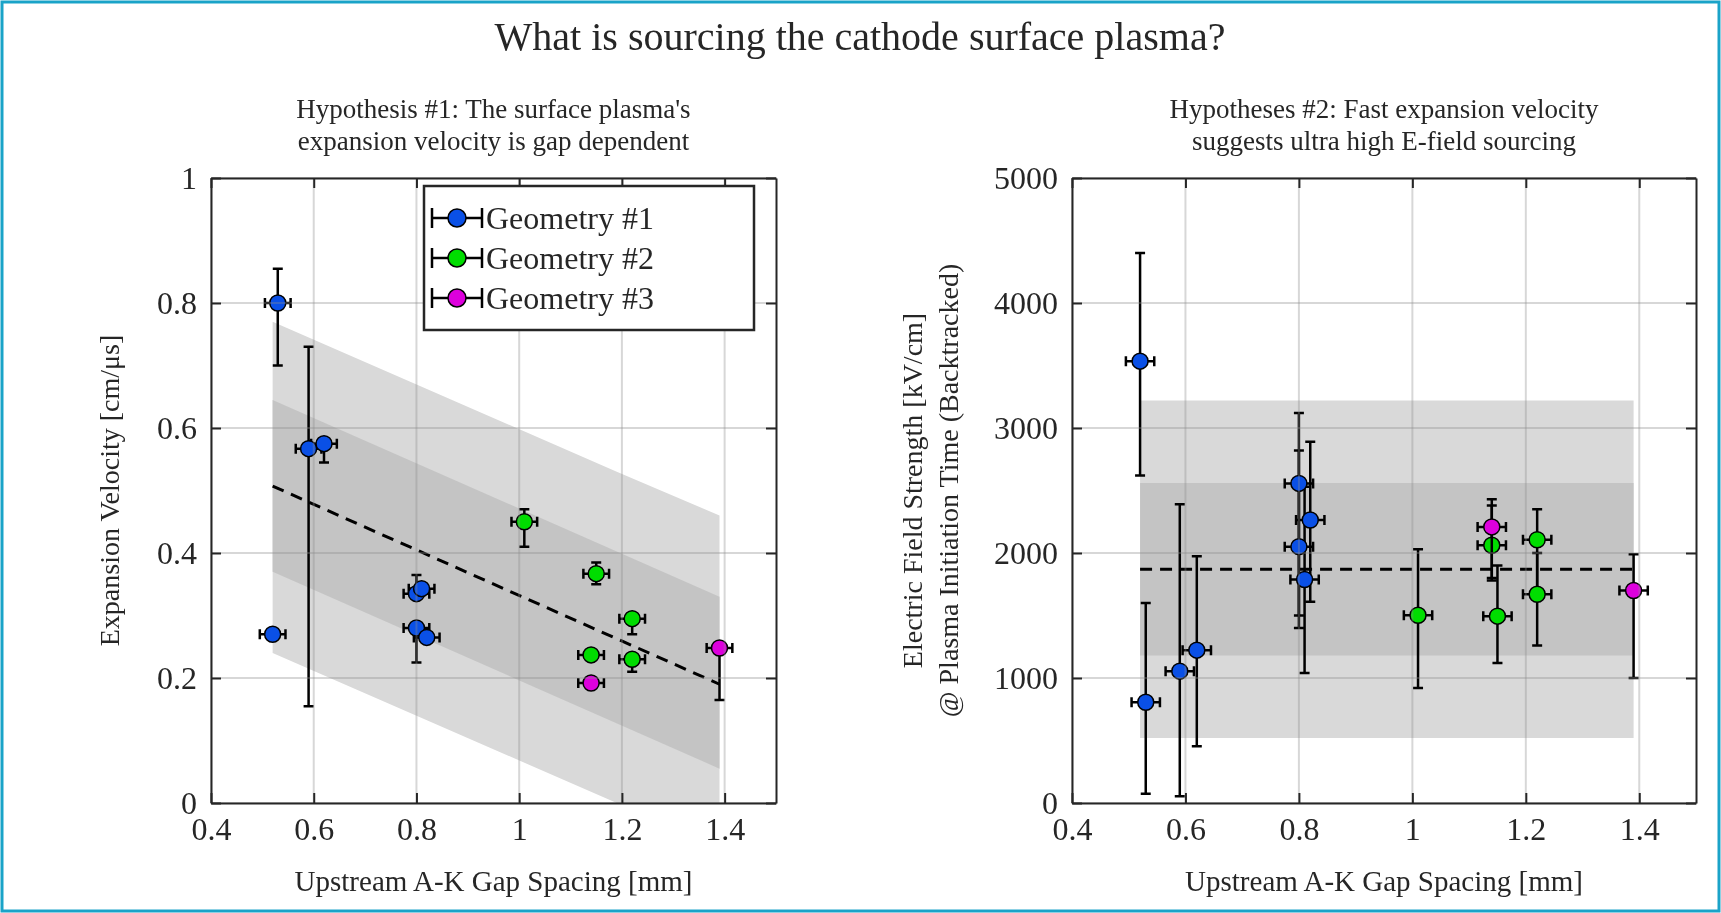  What do you see at coordinates (930, 490) in the screenshot?
I see `y-axis-title: Electric Field Strength [kV/cm] @ Plasma Initiation Time (Backtracked)` at bounding box center [930, 490].